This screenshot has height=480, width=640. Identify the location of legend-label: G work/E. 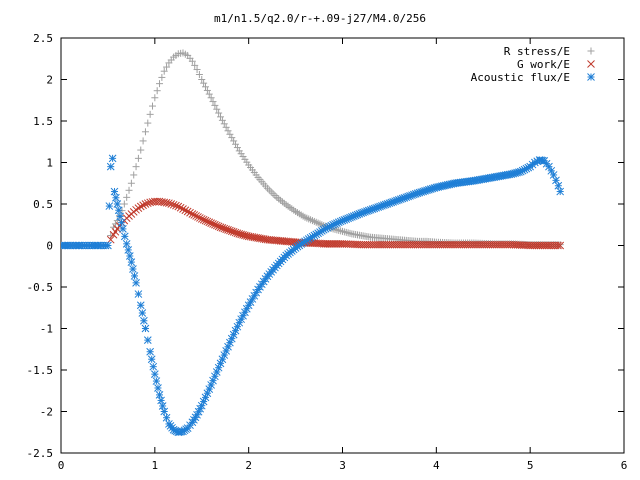
(543, 64).